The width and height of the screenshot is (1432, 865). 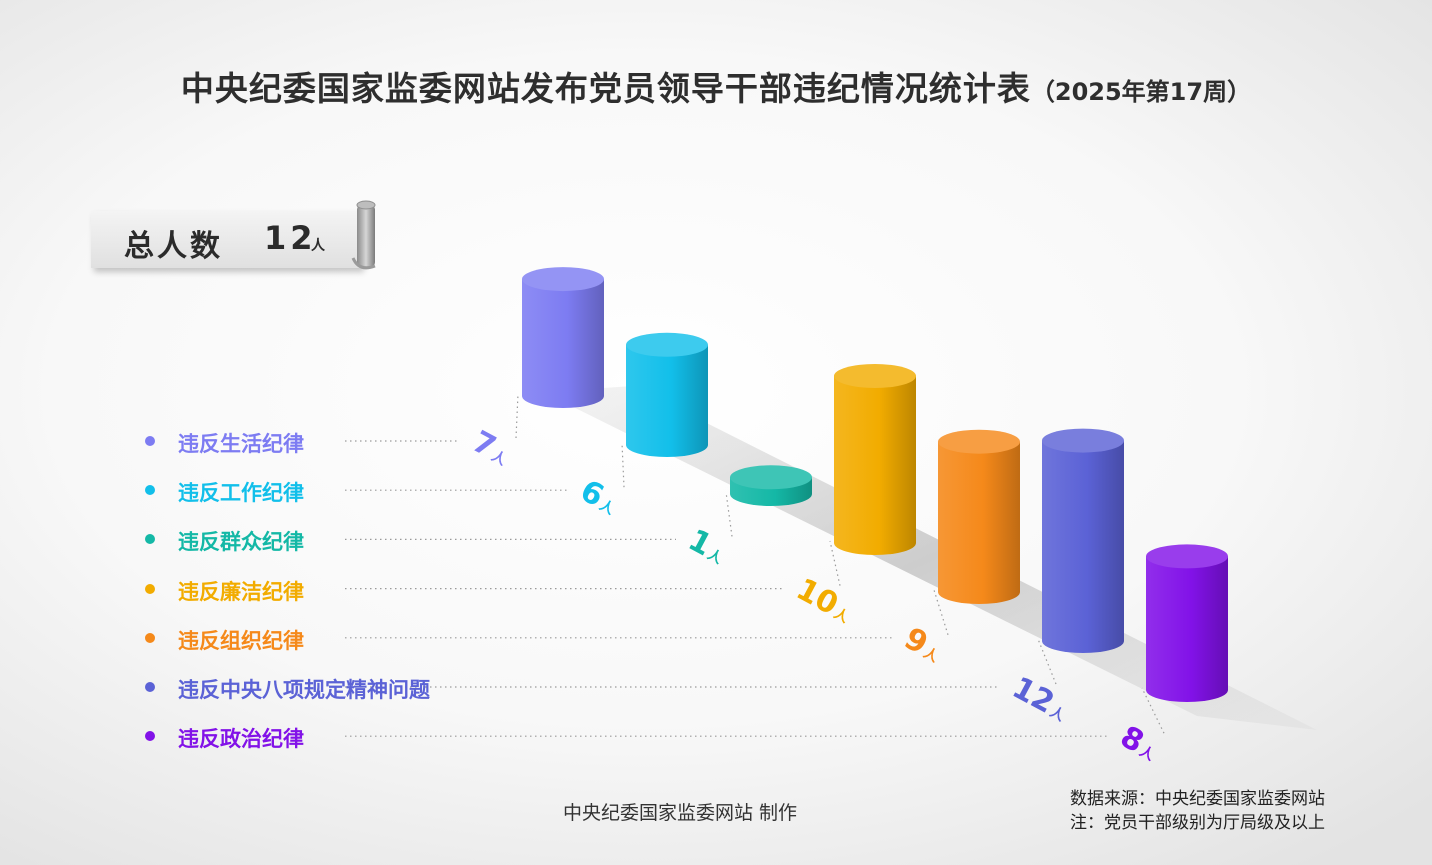 I want to click on source-text: 数据来源：中央纪委国家监委网站, so click(x=1197, y=799).